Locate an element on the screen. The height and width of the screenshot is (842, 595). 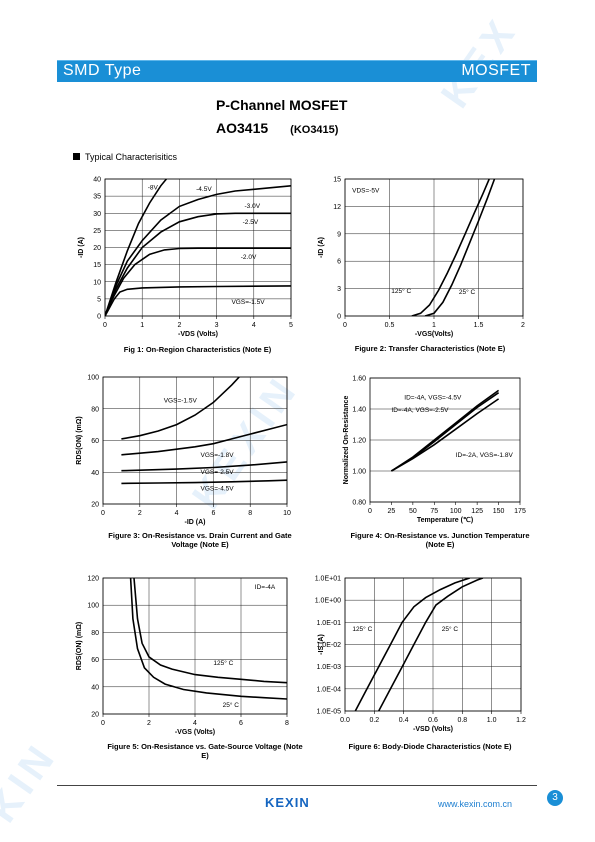
x-axis-label: -VGS(Volts) is located at coordinates (434, 334).